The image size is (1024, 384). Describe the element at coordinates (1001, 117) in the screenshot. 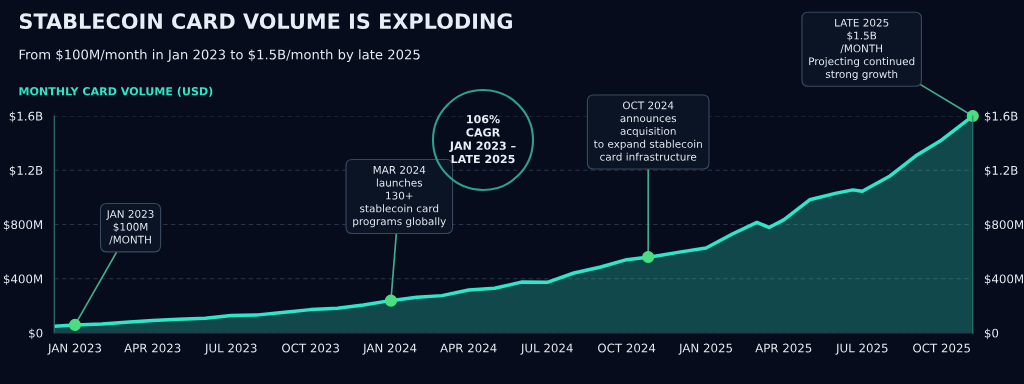

I see `y2-tick-label: $1.6B` at that location.